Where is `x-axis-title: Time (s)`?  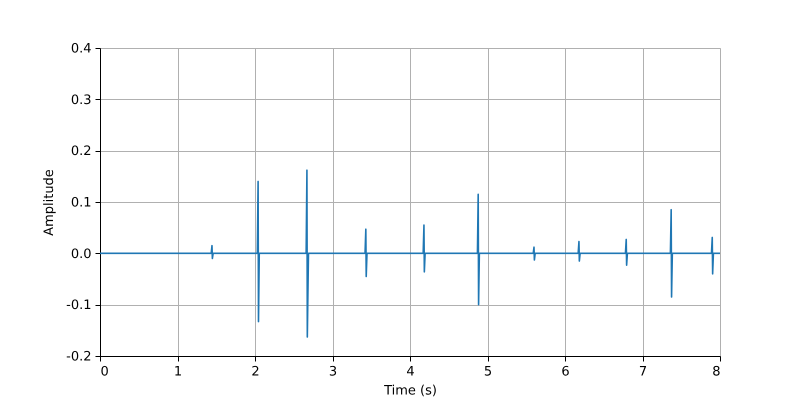 x-axis-title: Time (s) is located at coordinates (410, 391).